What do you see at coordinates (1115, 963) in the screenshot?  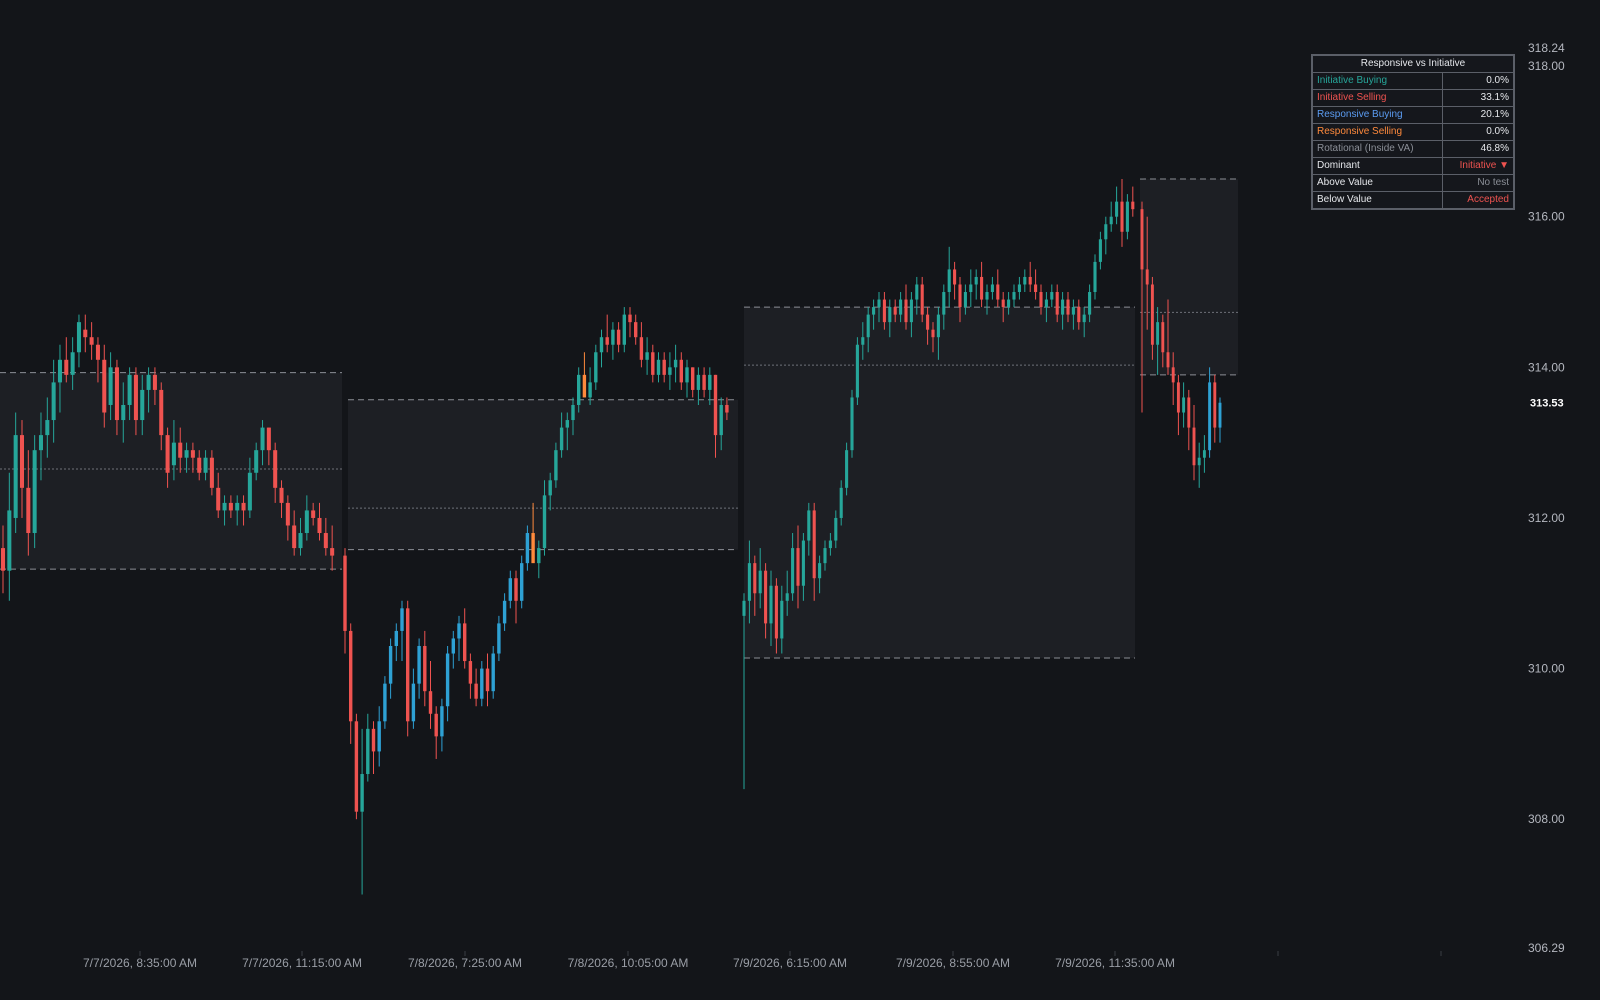 I see `x-tick-label: 7/9/2026, 11:35:00 AM` at bounding box center [1115, 963].